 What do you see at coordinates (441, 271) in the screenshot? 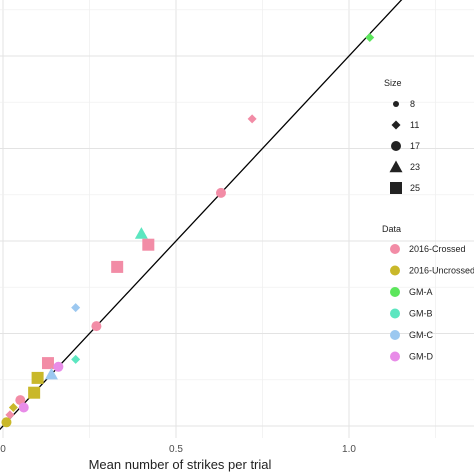
I see `data-legend-label: 2016-Uncrossed` at bounding box center [441, 271].